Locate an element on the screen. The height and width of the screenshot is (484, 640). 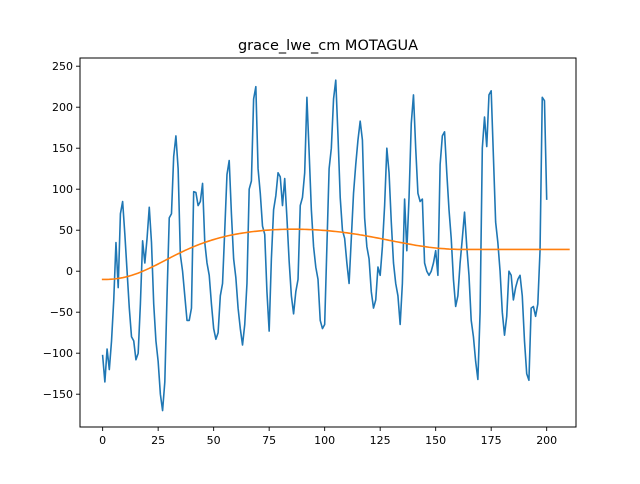
chart-title: grace_lwe_cm MOTAGUA is located at coordinates (328, 46).